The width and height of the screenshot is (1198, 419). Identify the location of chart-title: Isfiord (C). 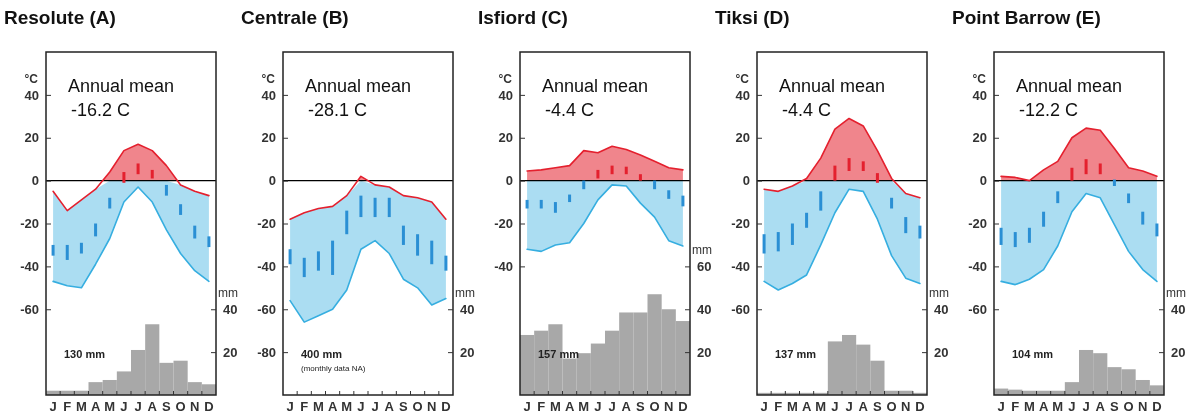
(523, 17).